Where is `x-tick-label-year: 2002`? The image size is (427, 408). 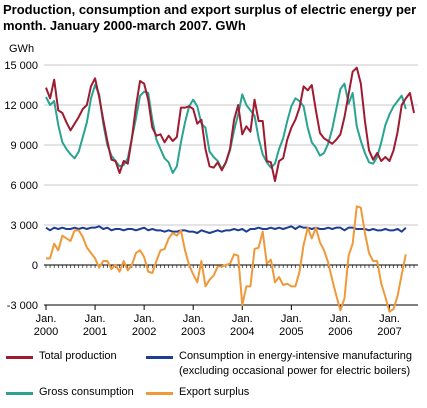
x-tick-label-year: 2002 is located at coordinates (144, 332).